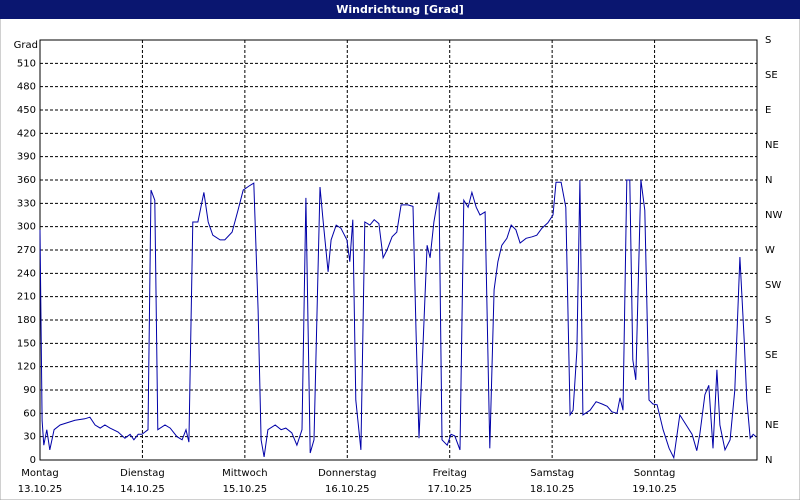 The image size is (800, 500). What do you see at coordinates (449, 489) in the screenshot?
I see `x-tick-date: 17.10.25` at bounding box center [449, 489].